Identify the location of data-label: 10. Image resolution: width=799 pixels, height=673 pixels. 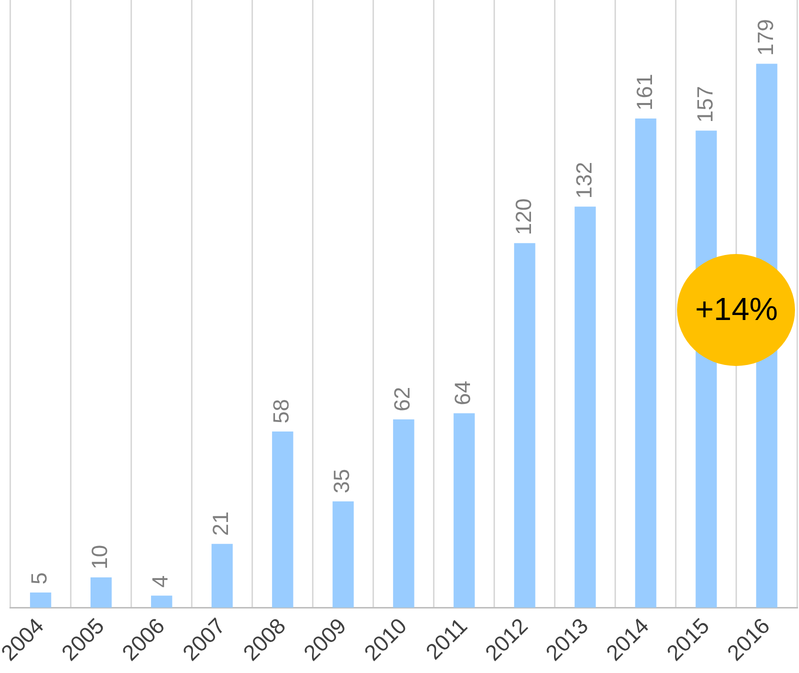
(99, 557).